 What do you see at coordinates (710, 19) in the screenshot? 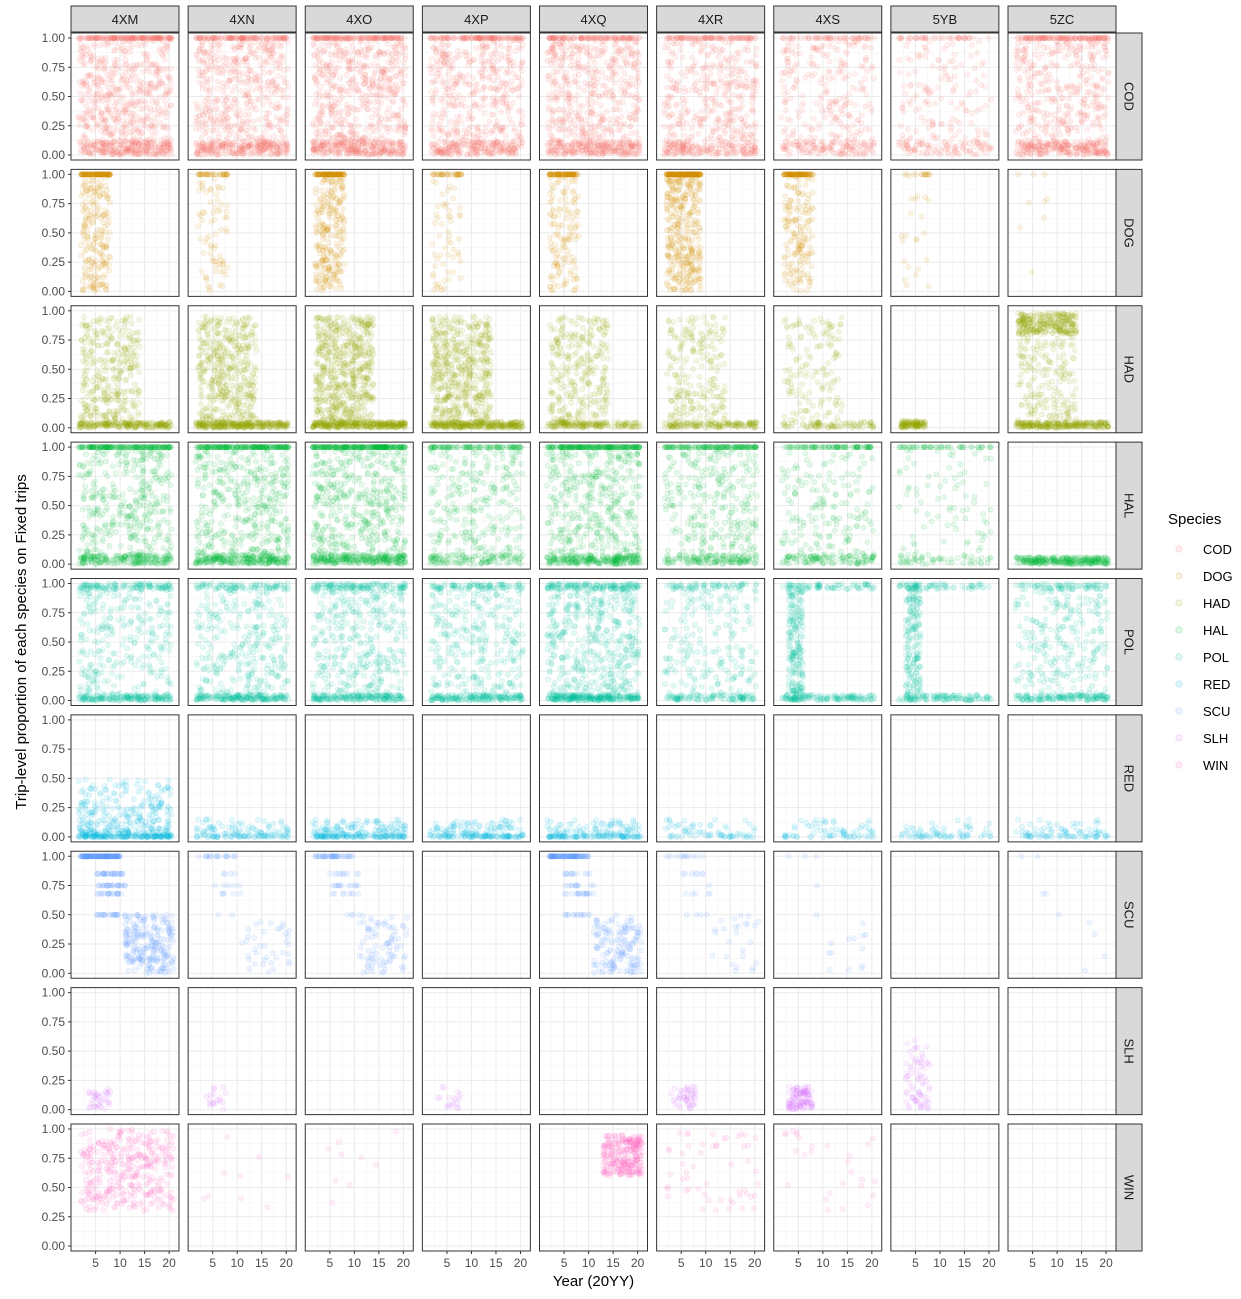
I see `column-strip-label: 4XR` at bounding box center [710, 19].